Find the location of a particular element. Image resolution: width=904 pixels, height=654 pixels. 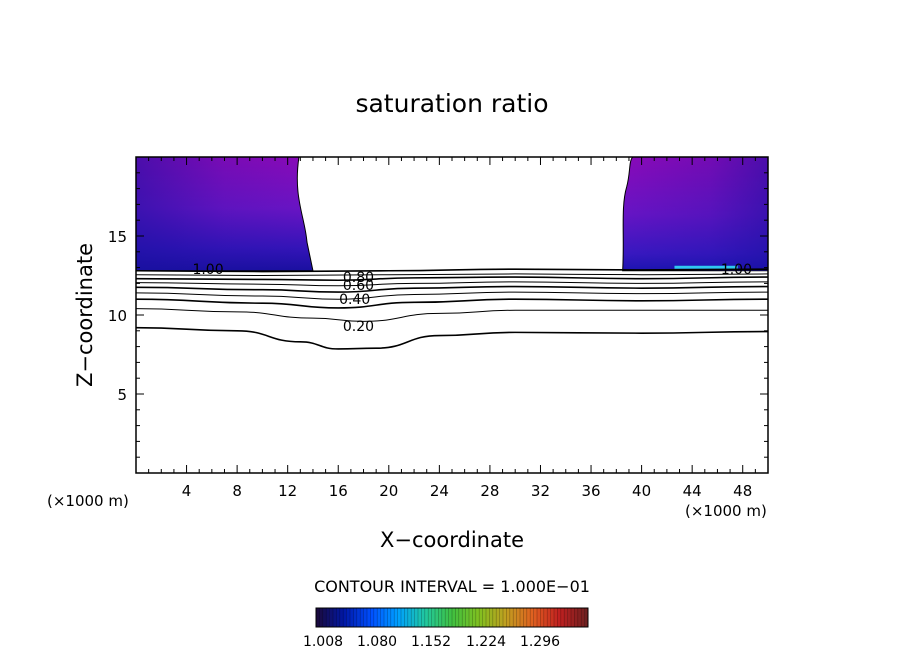

x-axis-label: X−coordinate is located at coordinates (452, 540).